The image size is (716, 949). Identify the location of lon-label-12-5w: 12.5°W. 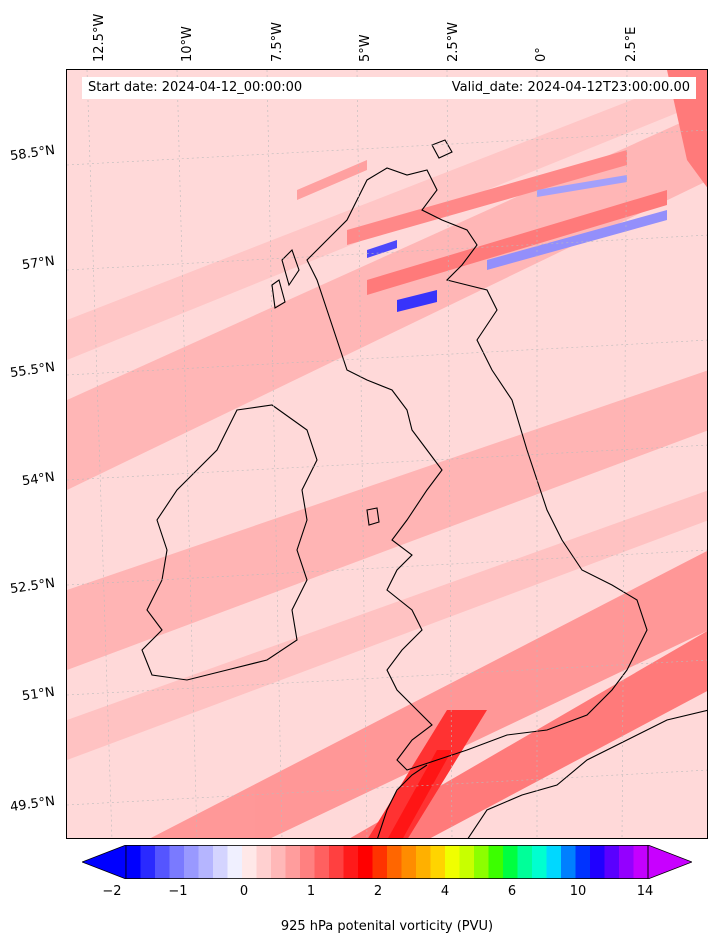
(99, 37).